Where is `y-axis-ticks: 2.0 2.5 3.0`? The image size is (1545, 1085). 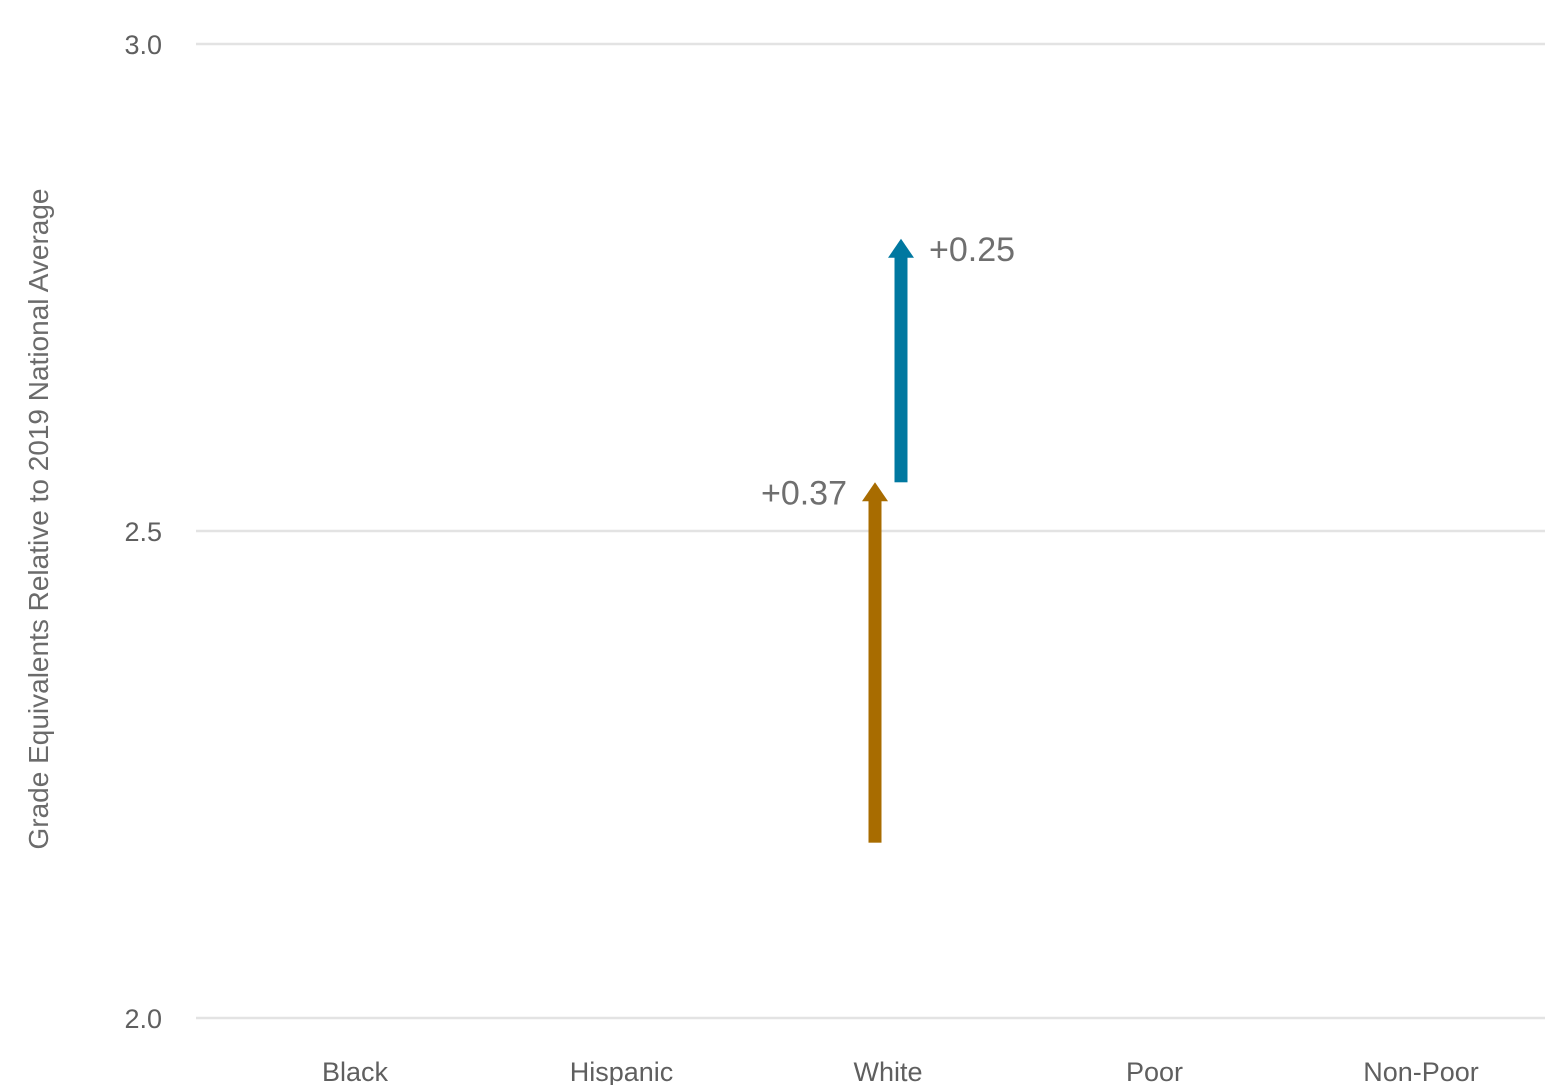 y-axis-ticks: 2.0 2.5 3.0 is located at coordinates (143, 532).